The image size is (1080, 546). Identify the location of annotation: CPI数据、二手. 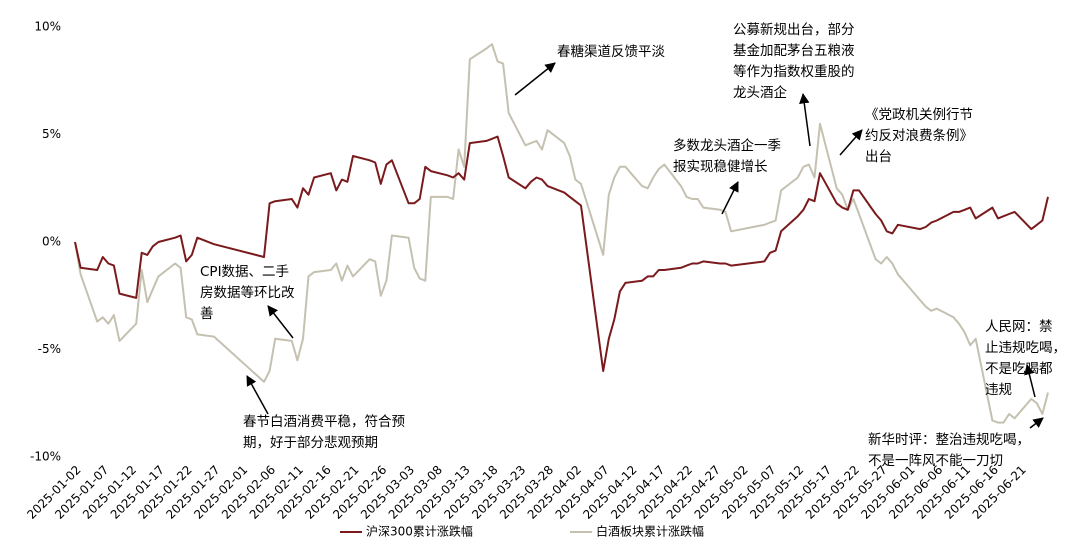
(244, 272).